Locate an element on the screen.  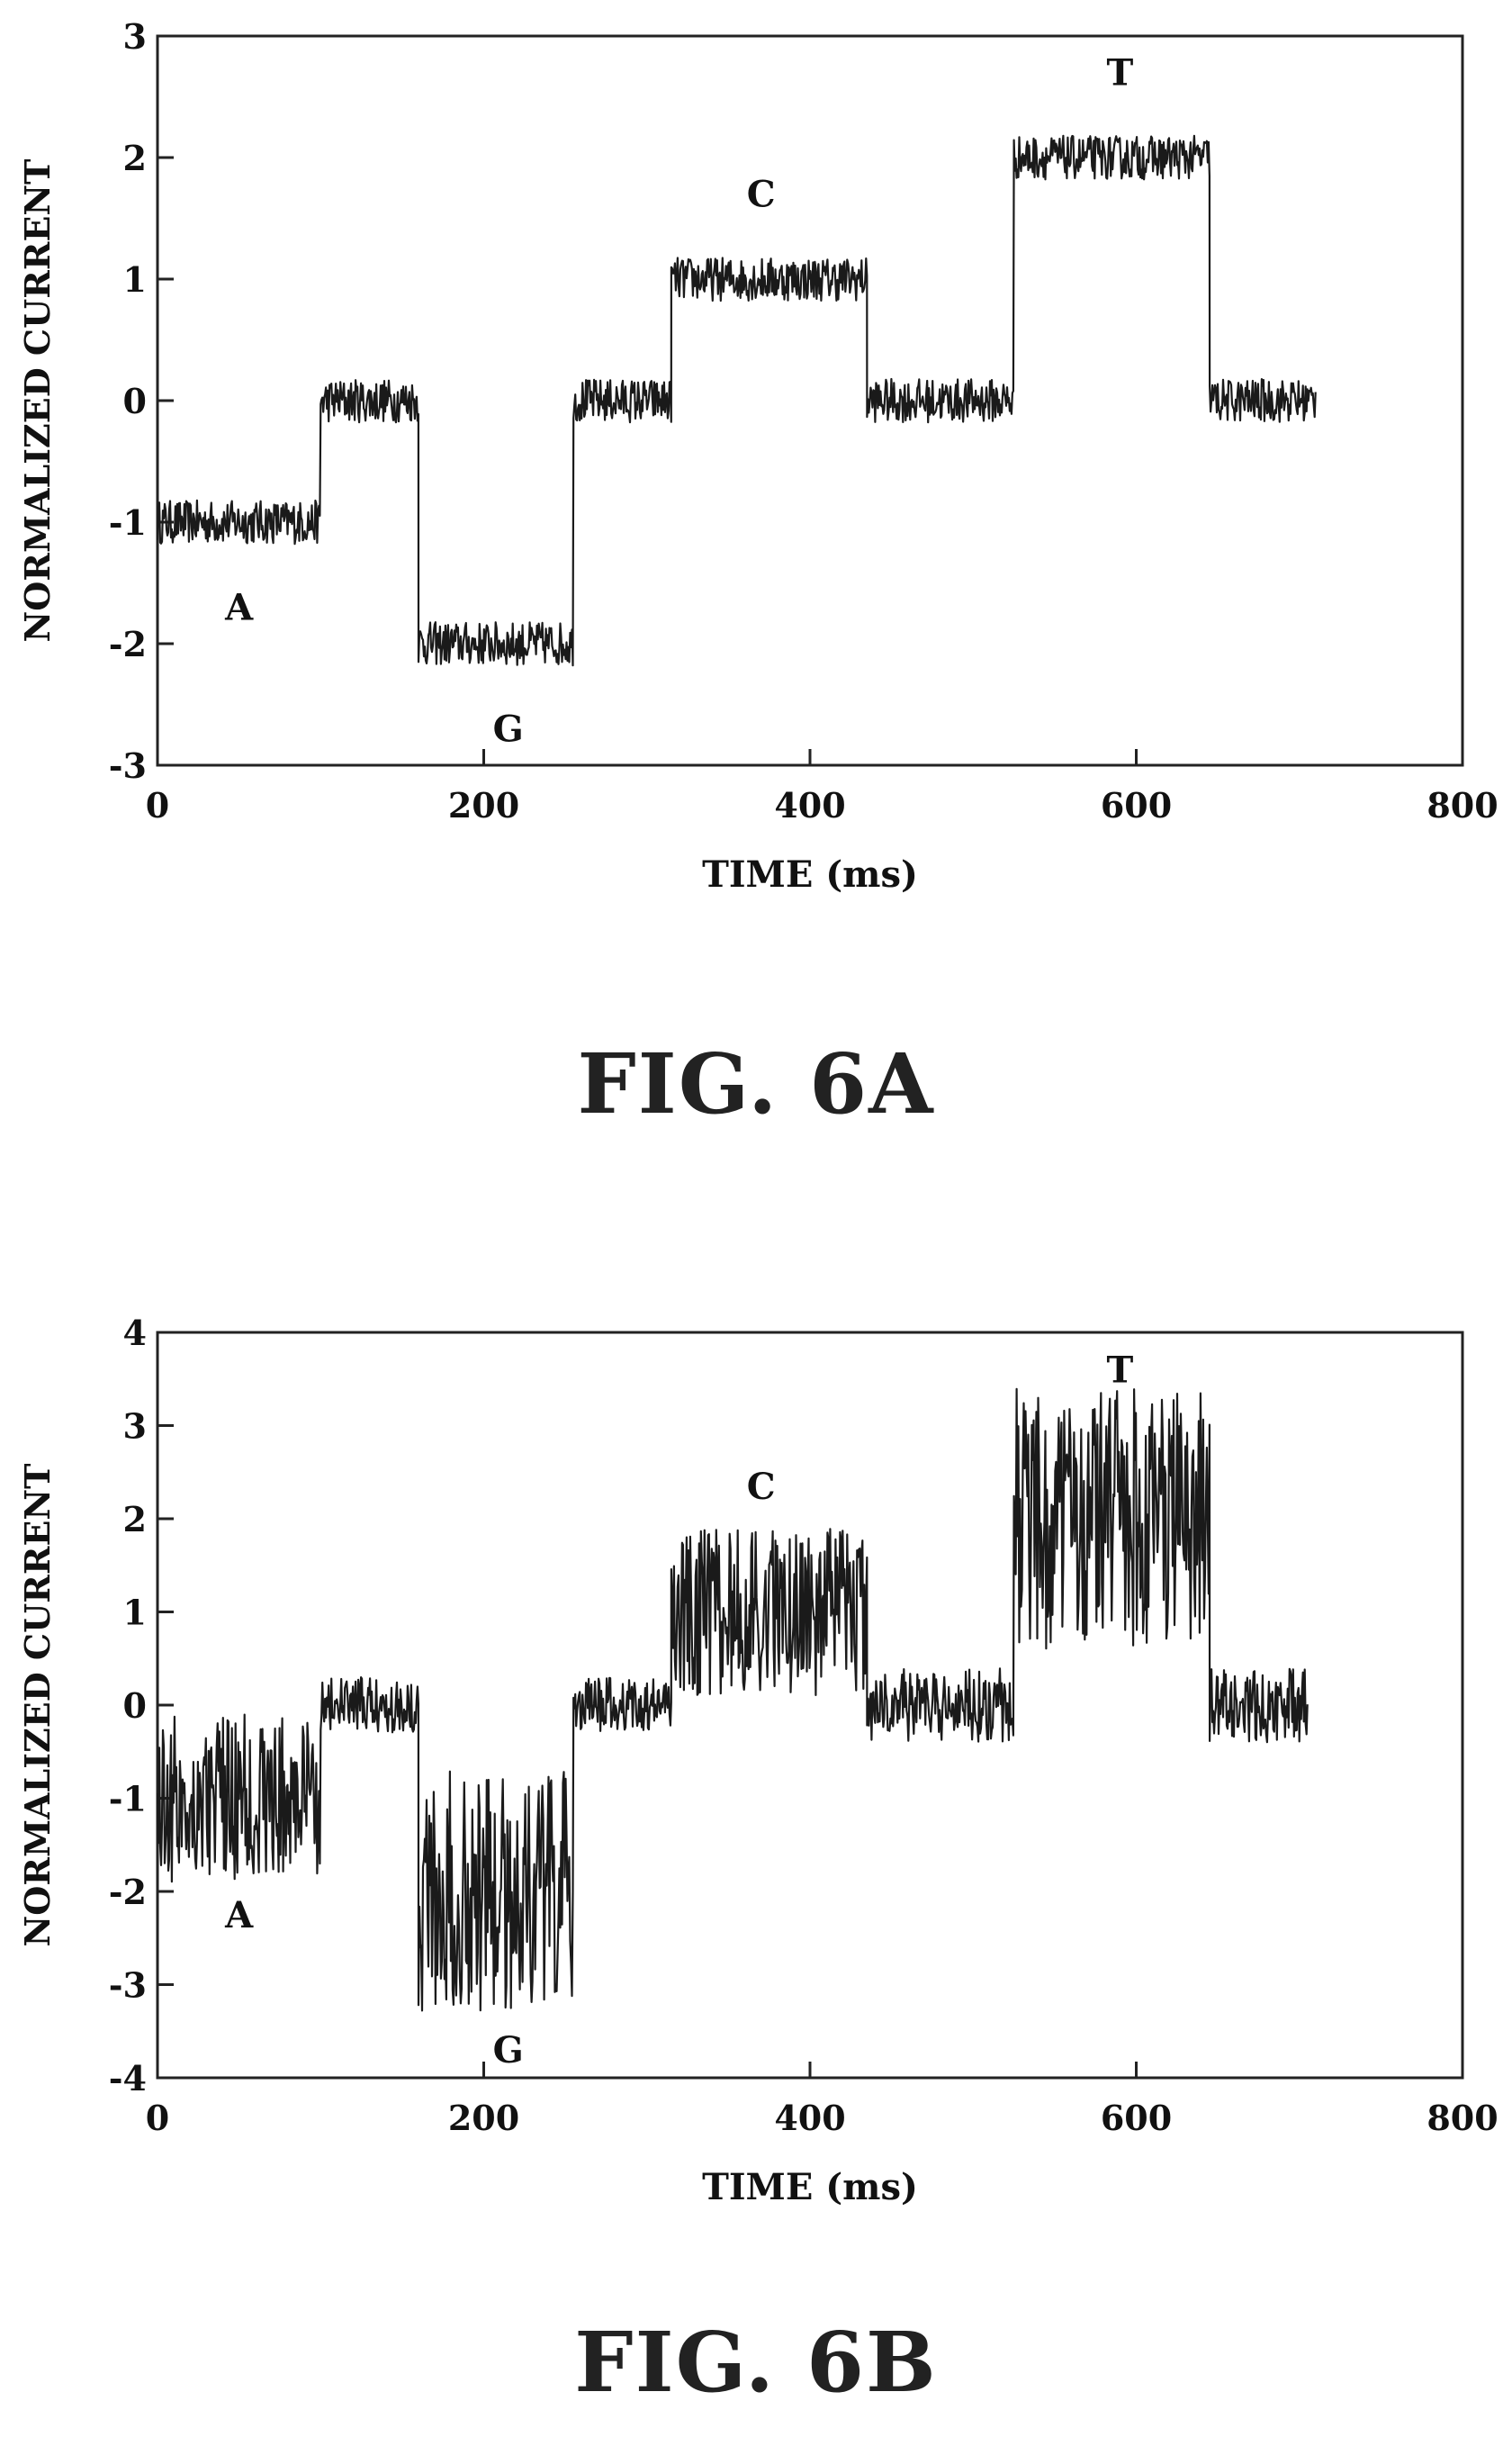
figure-caption-6a: FIG. 6A is located at coordinates (756, 1084).